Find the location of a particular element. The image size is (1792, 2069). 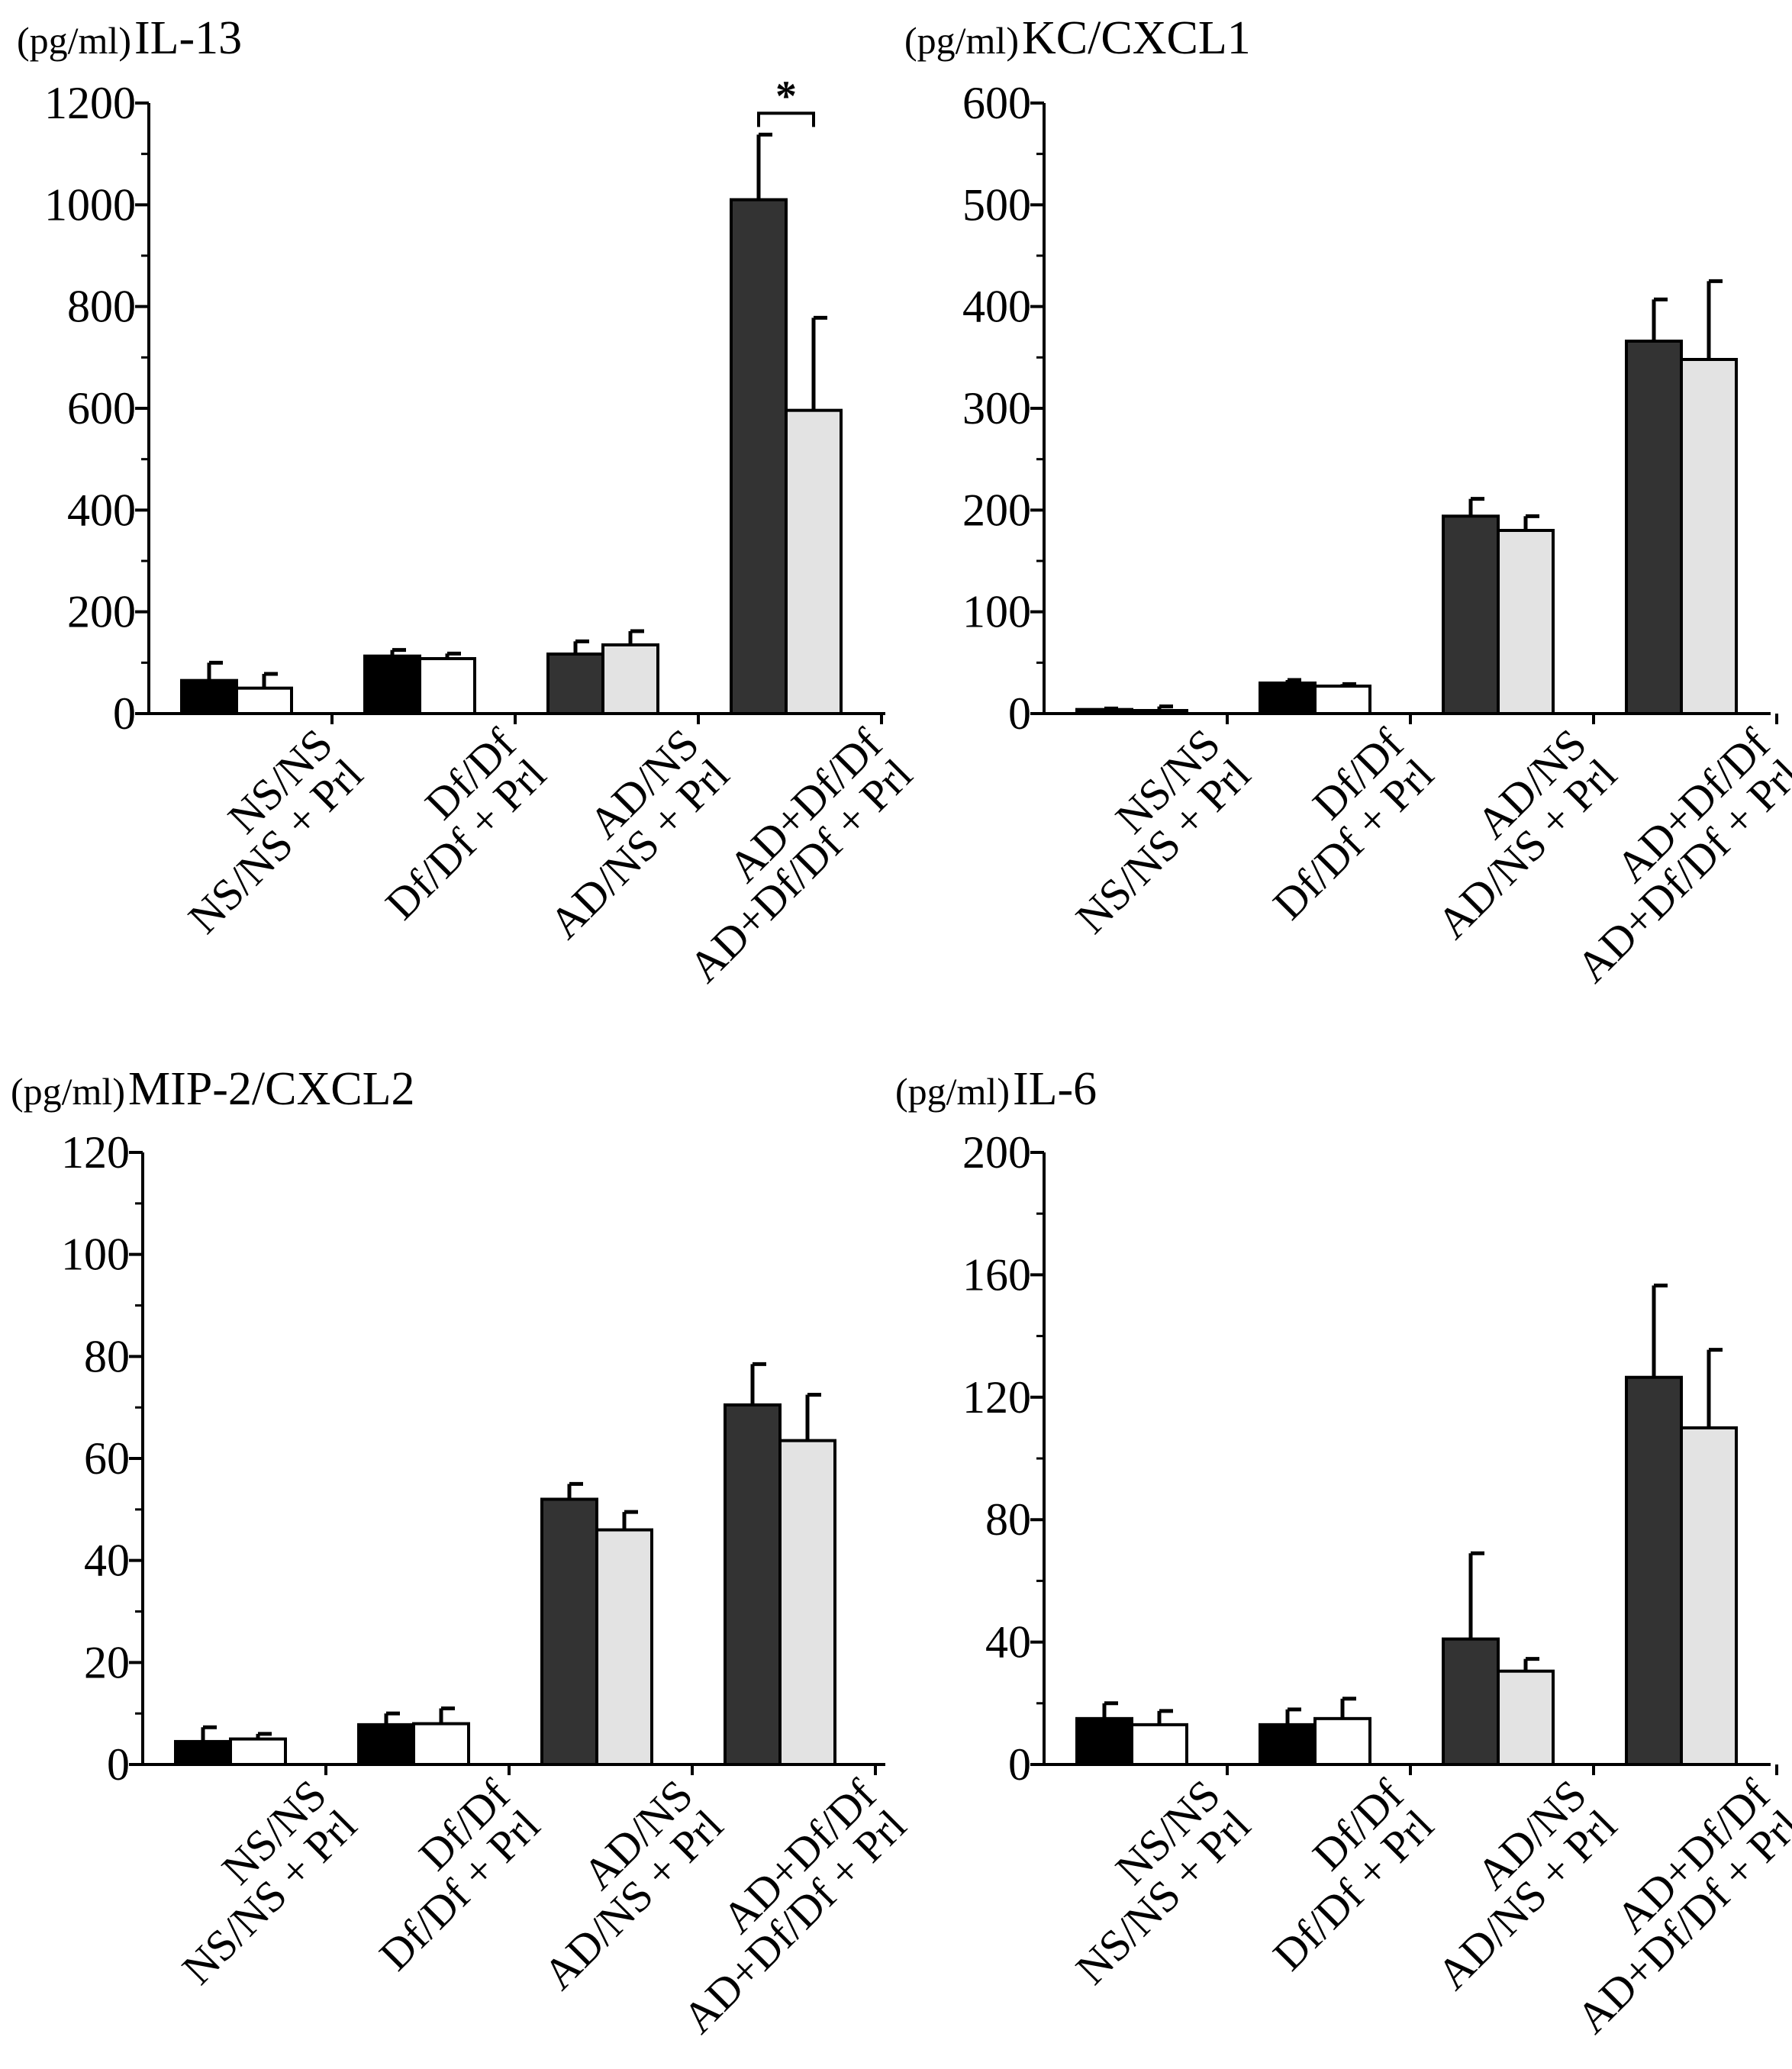

panel-unit-label: (pg/ml)IL-13 is located at coordinates (129, 38).